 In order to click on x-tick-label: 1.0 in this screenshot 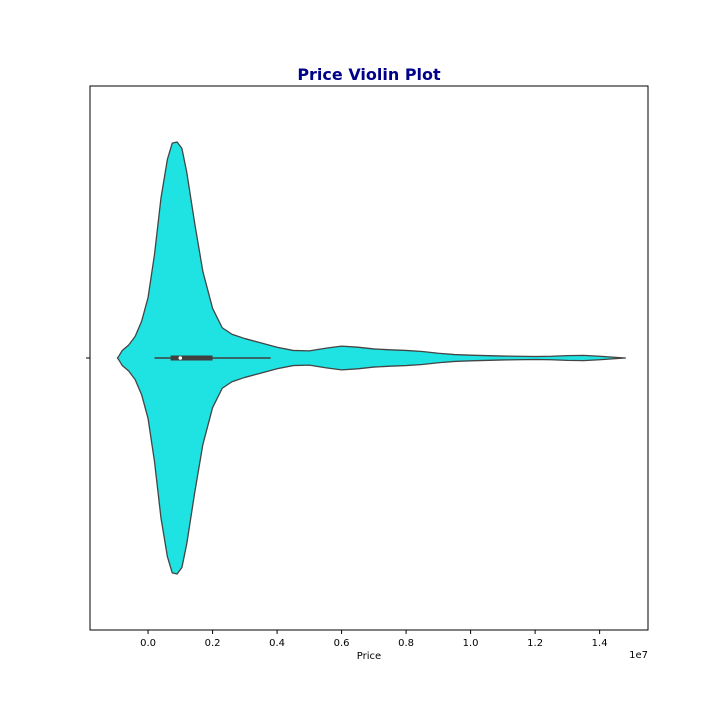, I will do `click(471, 643)`.